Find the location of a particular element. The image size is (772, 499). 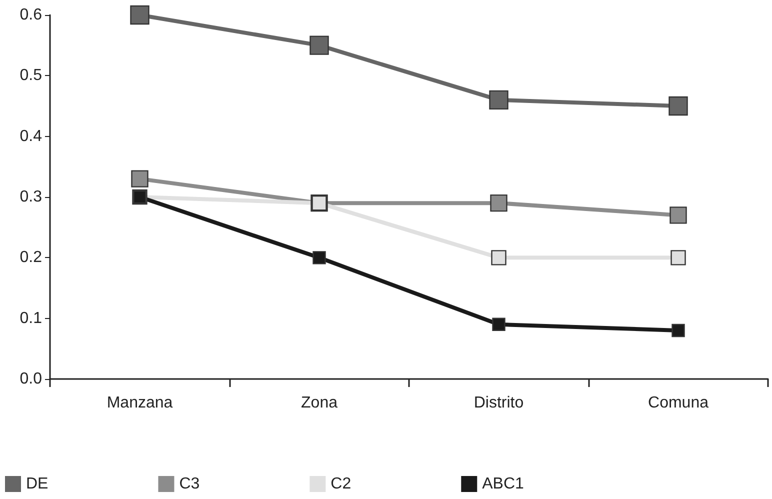

y-tick-label: 0.2 is located at coordinates (31, 257).